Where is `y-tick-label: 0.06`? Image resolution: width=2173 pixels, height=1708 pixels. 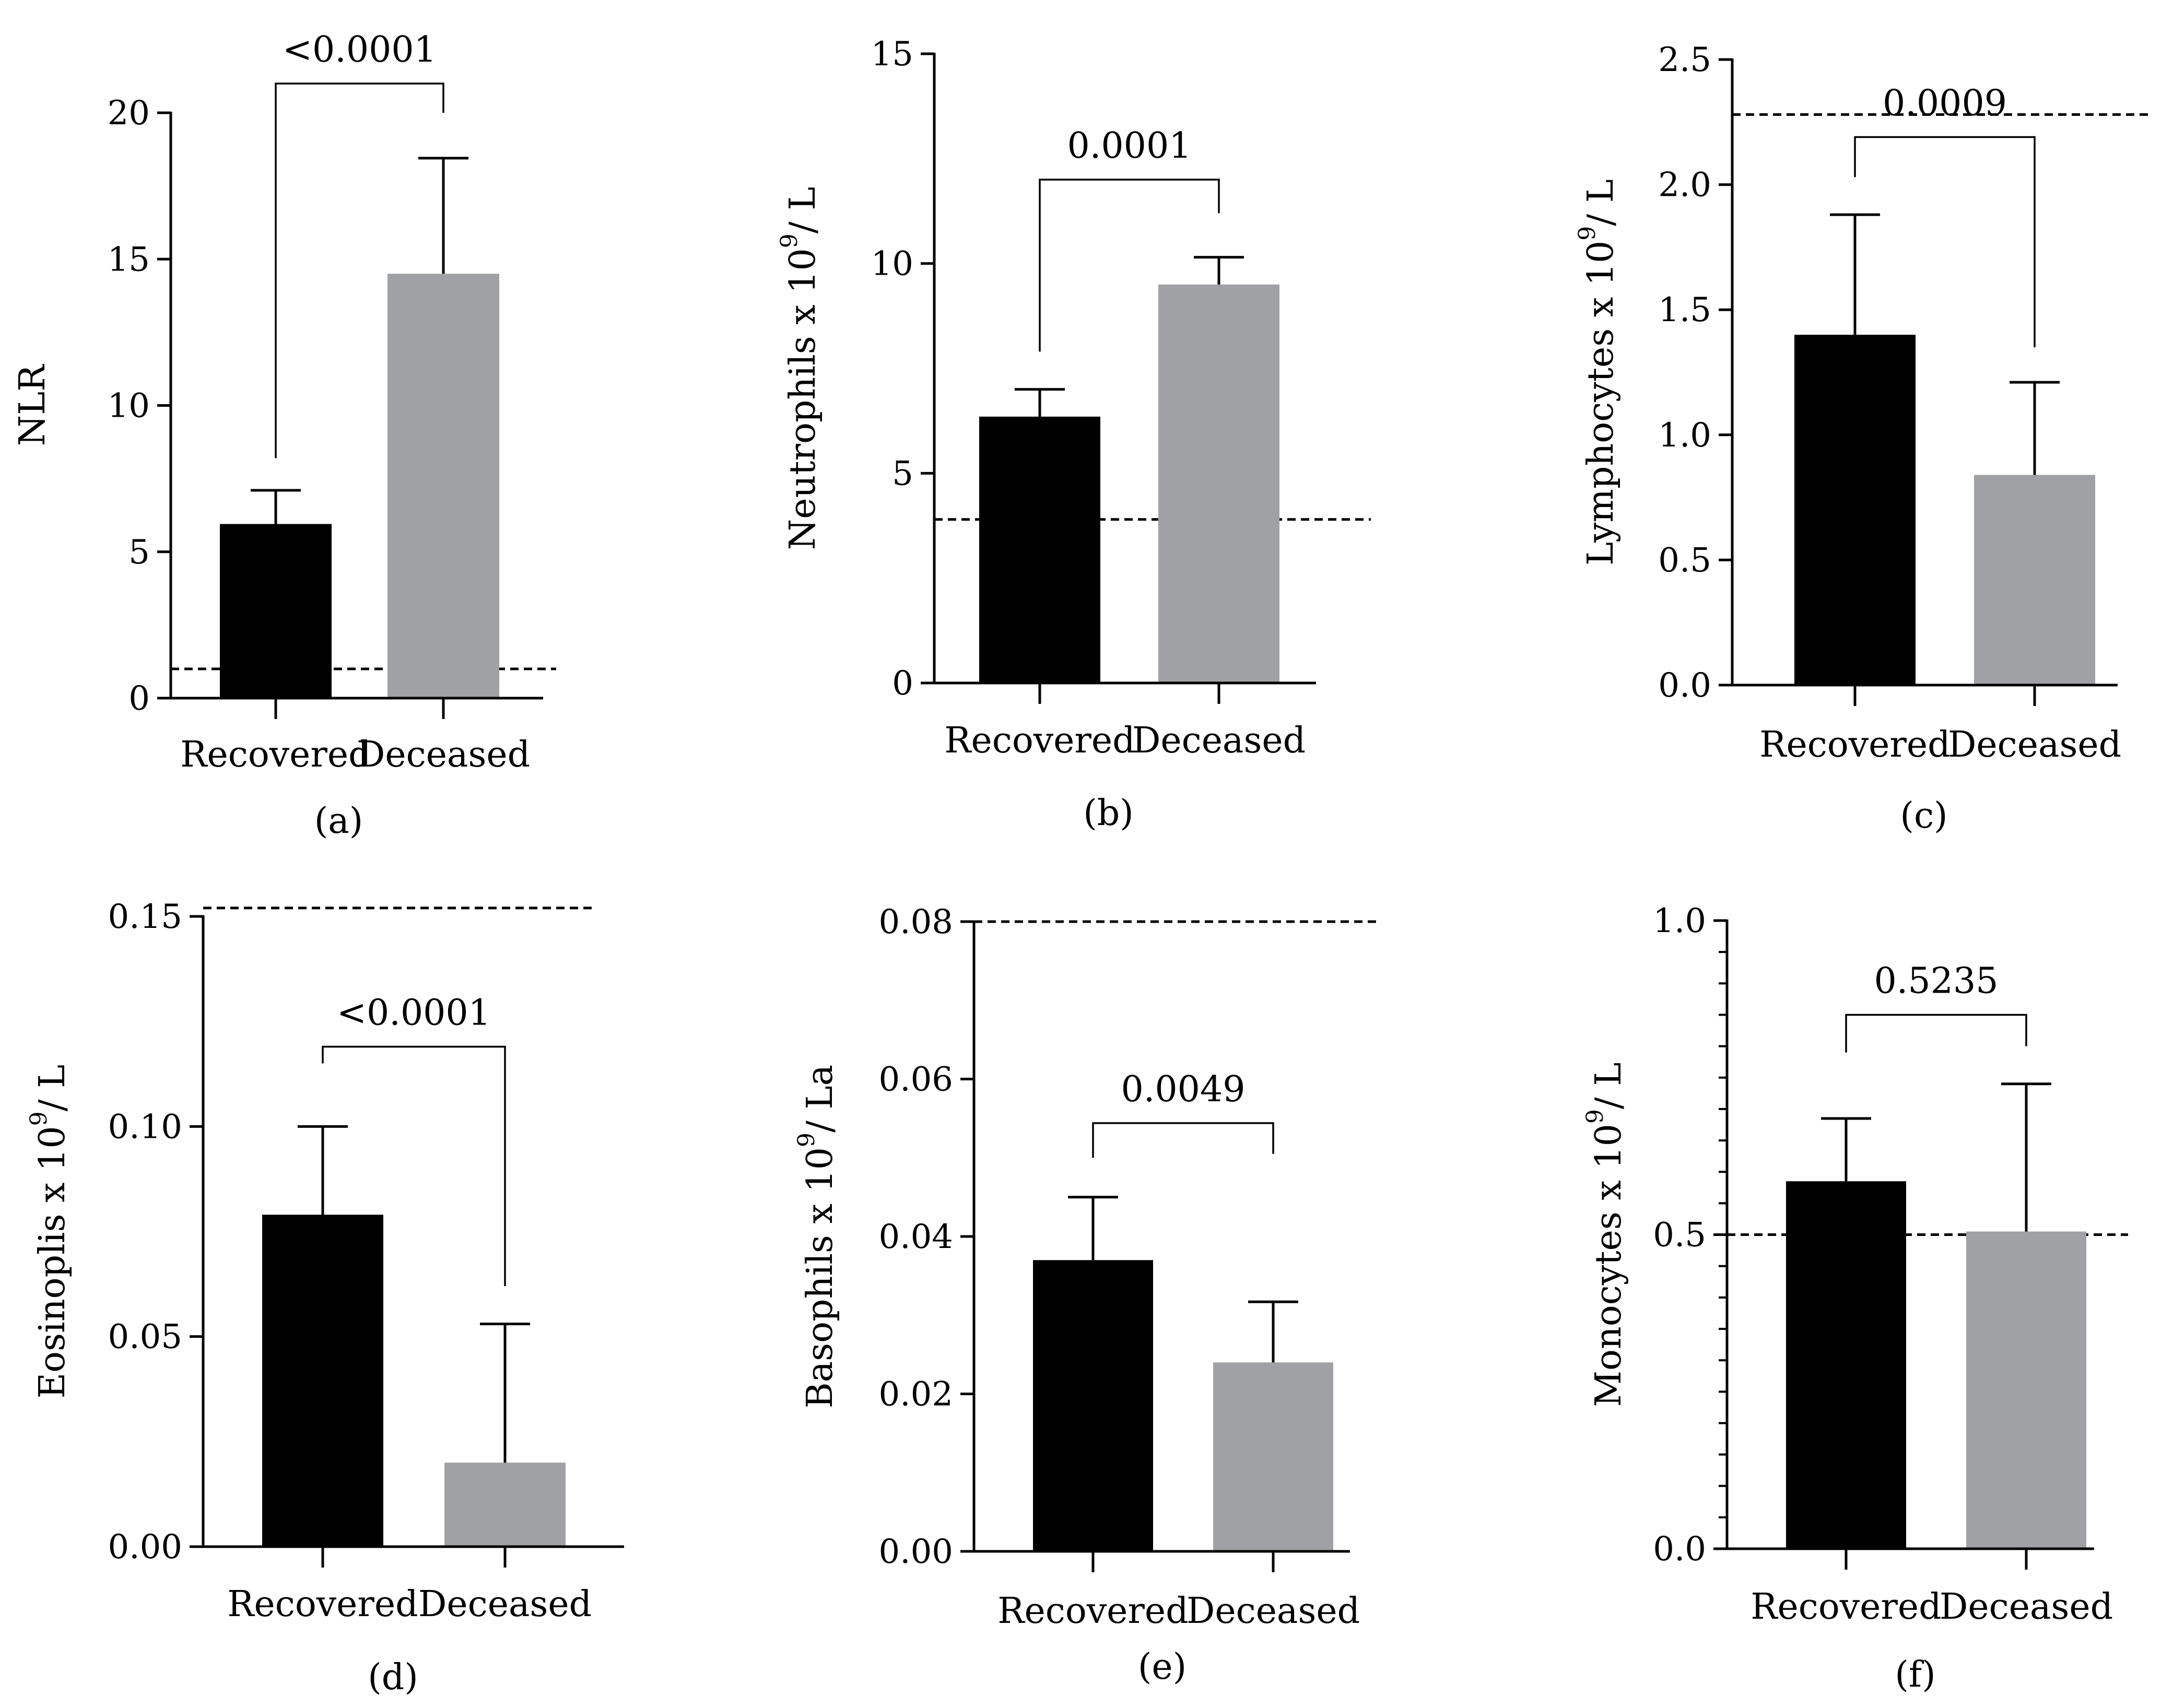 y-tick-label: 0.06 is located at coordinates (916, 1080).